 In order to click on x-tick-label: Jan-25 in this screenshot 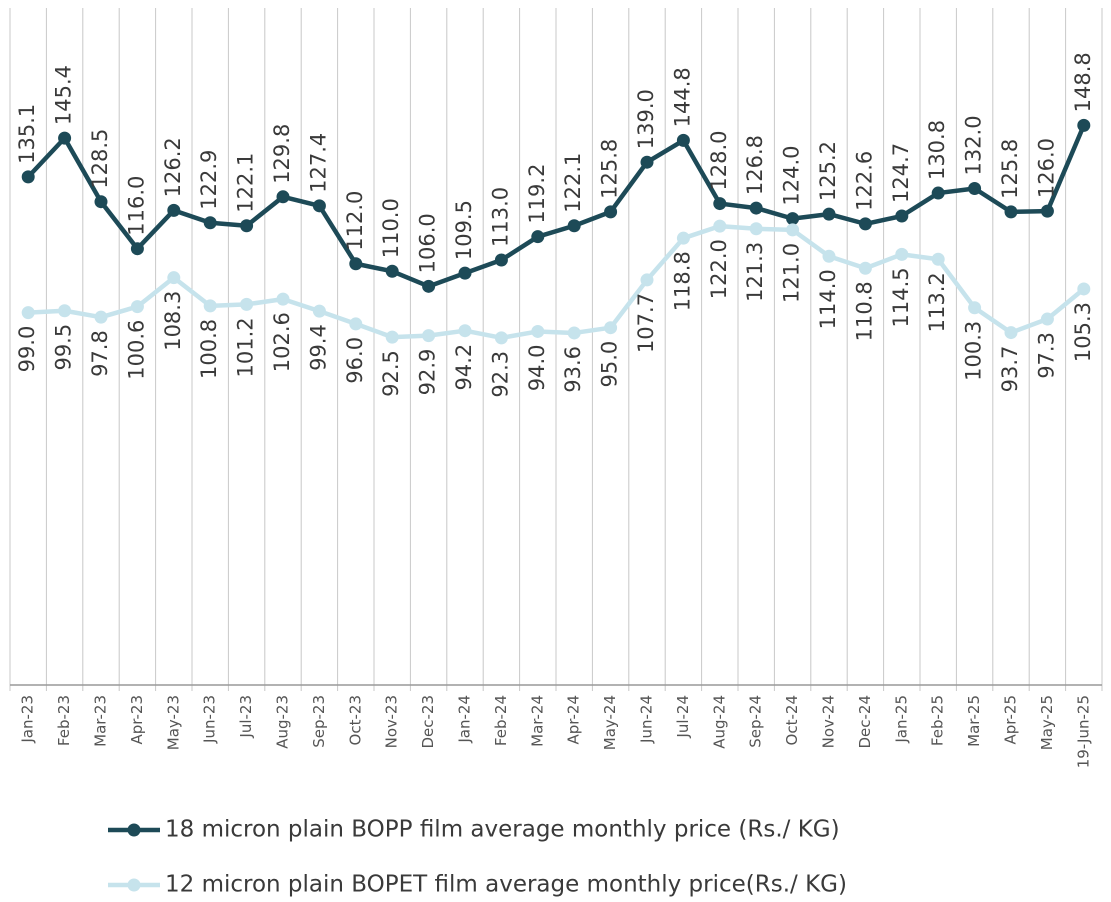, I will do `click(901, 719)`.